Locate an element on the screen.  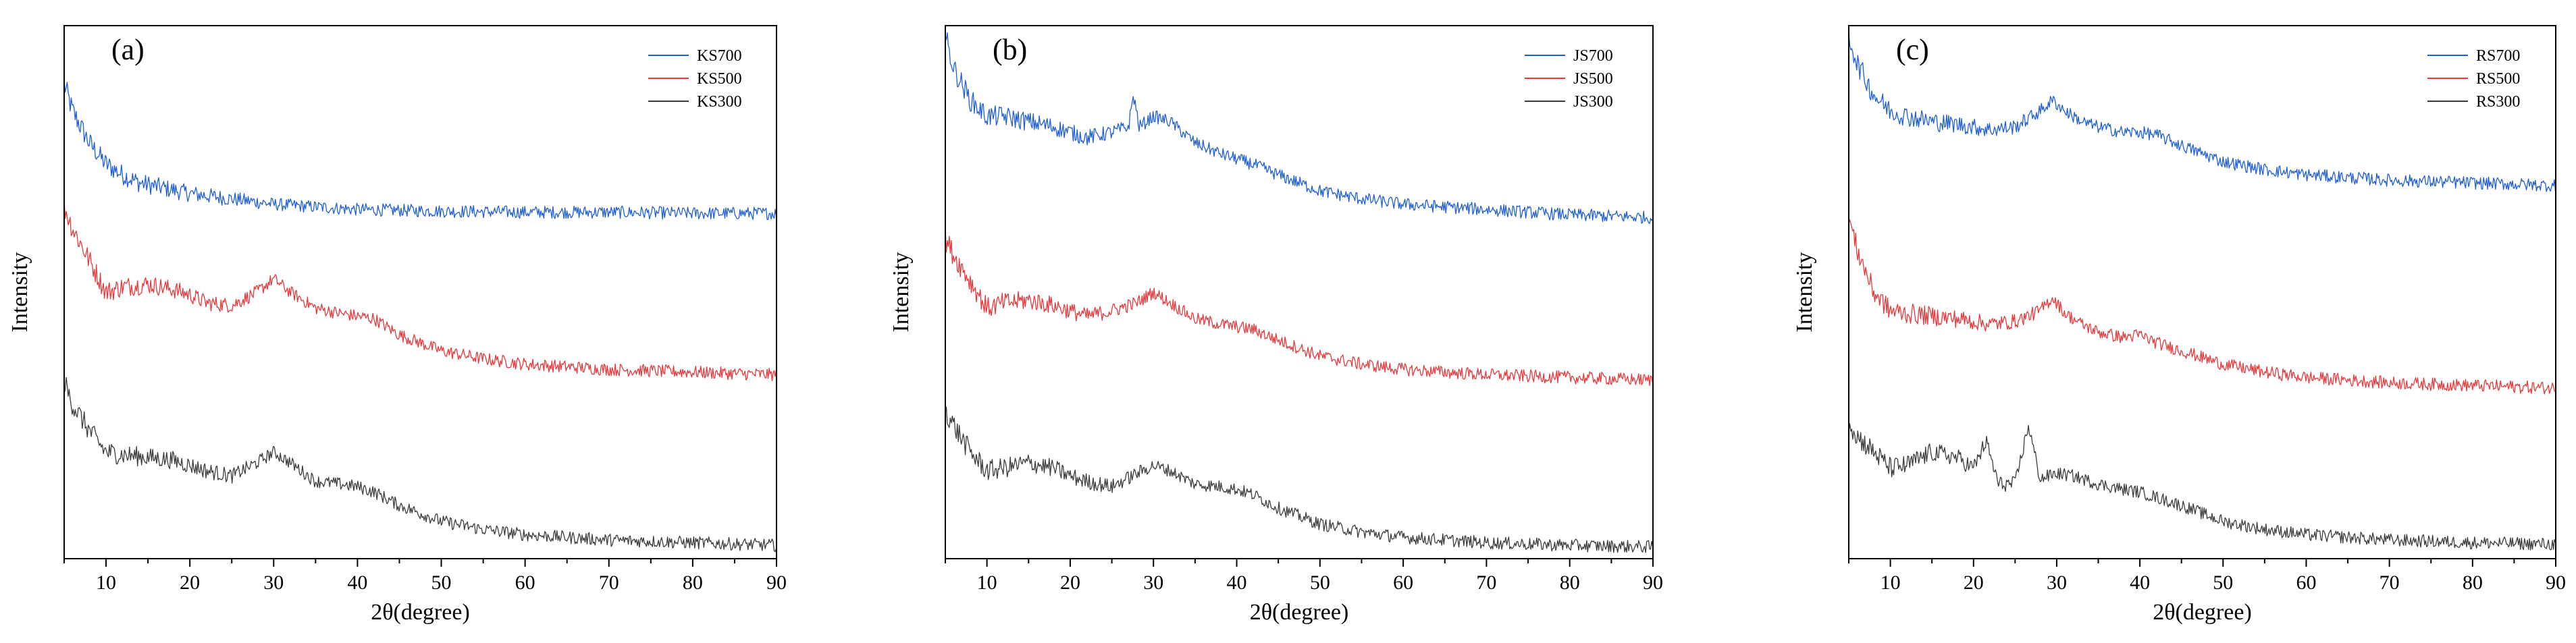
series-line-js500 is located at coordinates (1299, 308).